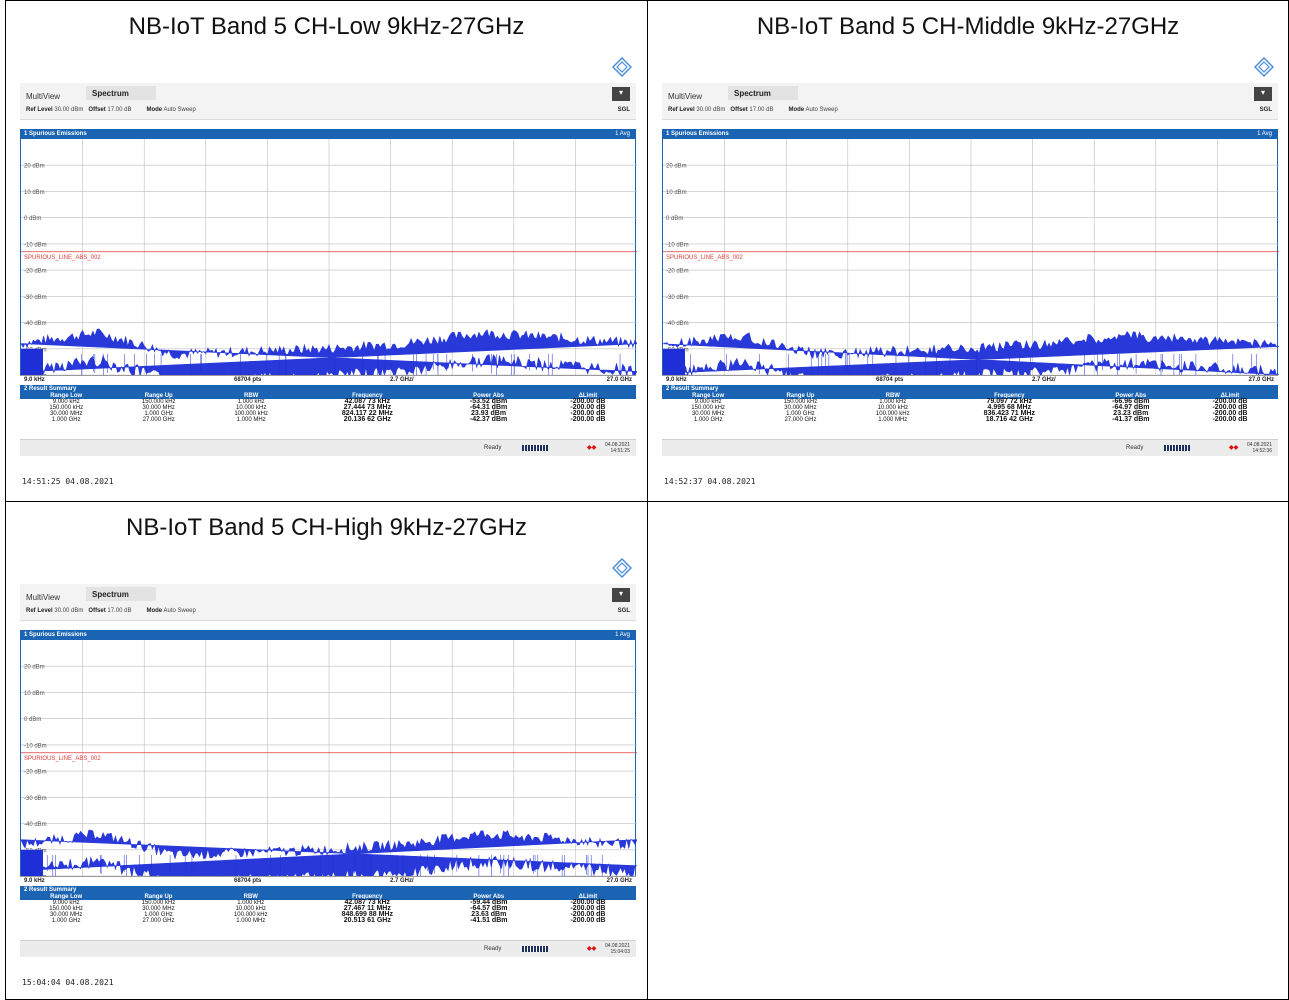  Describe the element at coordinates (489, 920) in the screenshot. I see `power-cell: -41.51 dBm` at that location.